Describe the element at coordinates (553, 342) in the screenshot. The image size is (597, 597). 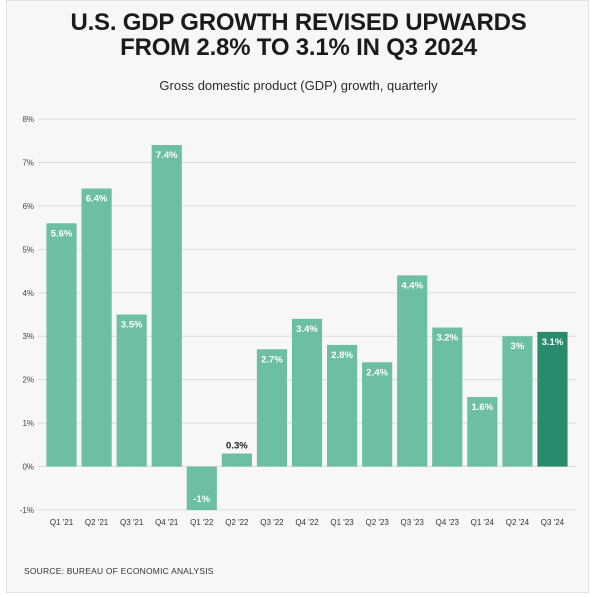
I see `data-label: 3.1%` at that location.